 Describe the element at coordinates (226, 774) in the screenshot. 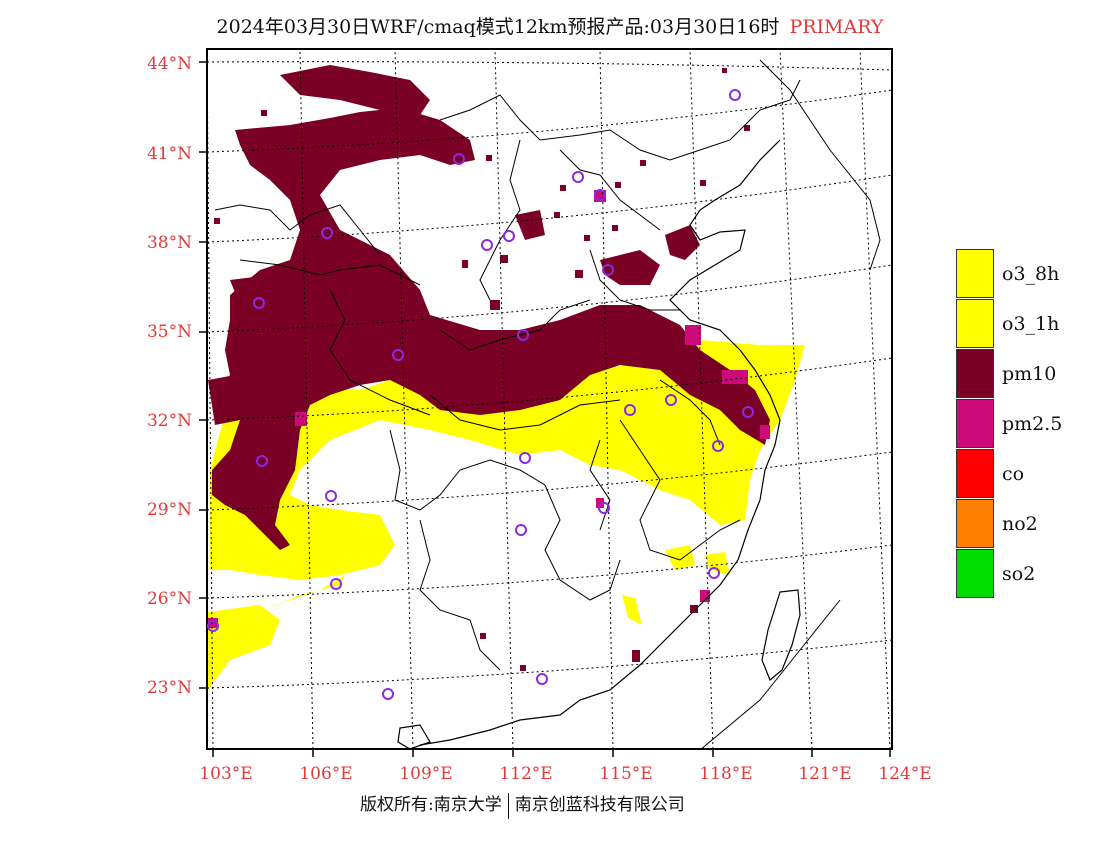

I see `lon-label: 103°E` at that location.